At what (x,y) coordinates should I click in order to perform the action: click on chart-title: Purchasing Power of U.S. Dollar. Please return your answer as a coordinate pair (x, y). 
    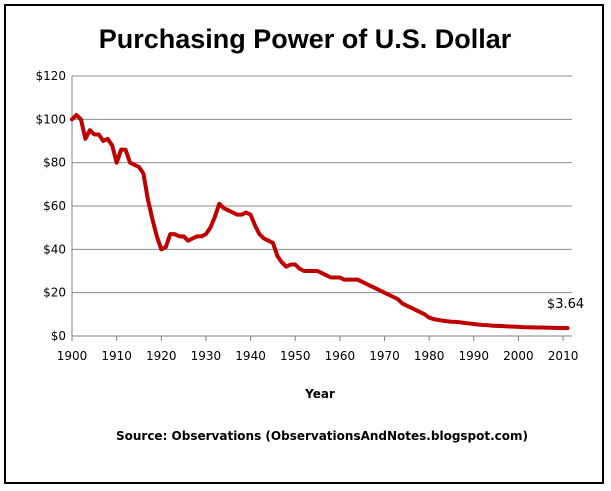
    Looking at the image, I should click on (305, 39).